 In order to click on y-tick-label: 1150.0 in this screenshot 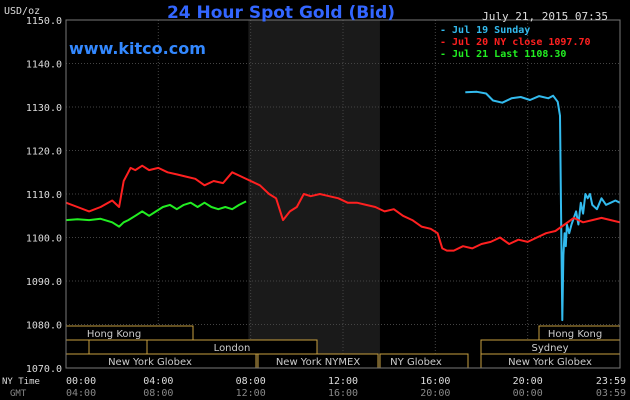, I will do `click(44, 21)`.